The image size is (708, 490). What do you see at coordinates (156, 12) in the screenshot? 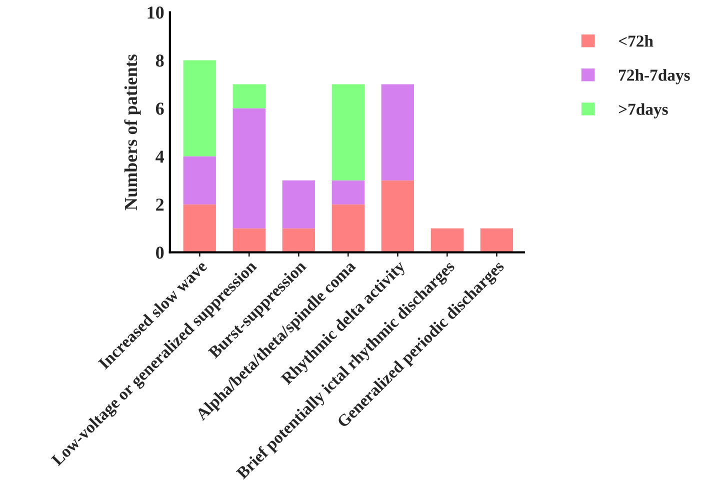
I see `y-tick-label: 10` at bounding box center [156, 12].